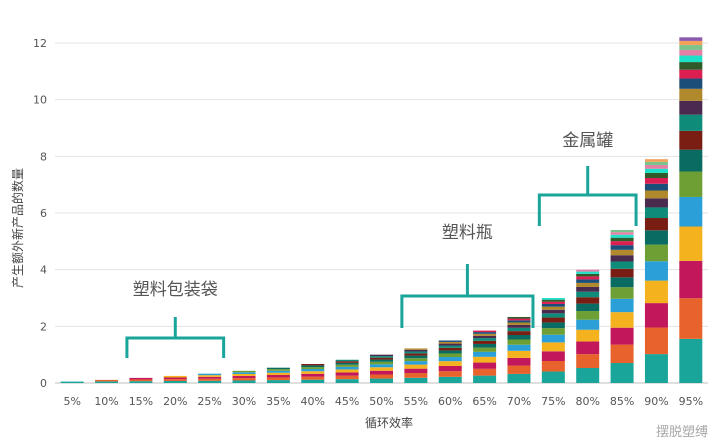 This screenshot has width=719, height=442. I want to click on x-tick-label: 85%, so click(622, 401).